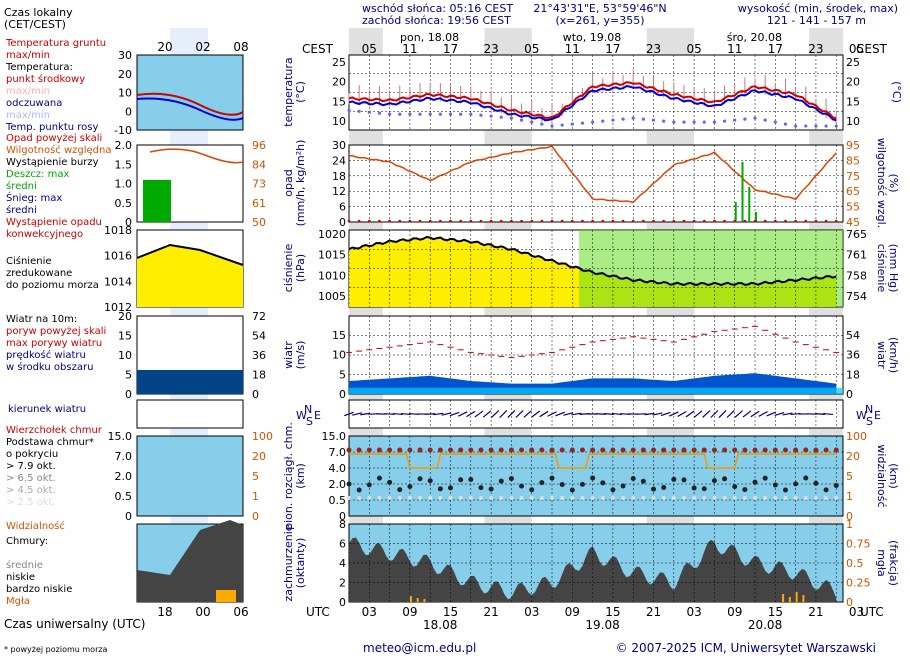 This screenshot has width=910, height=660. I want to click on tick-right: 5, so click(849, 476).